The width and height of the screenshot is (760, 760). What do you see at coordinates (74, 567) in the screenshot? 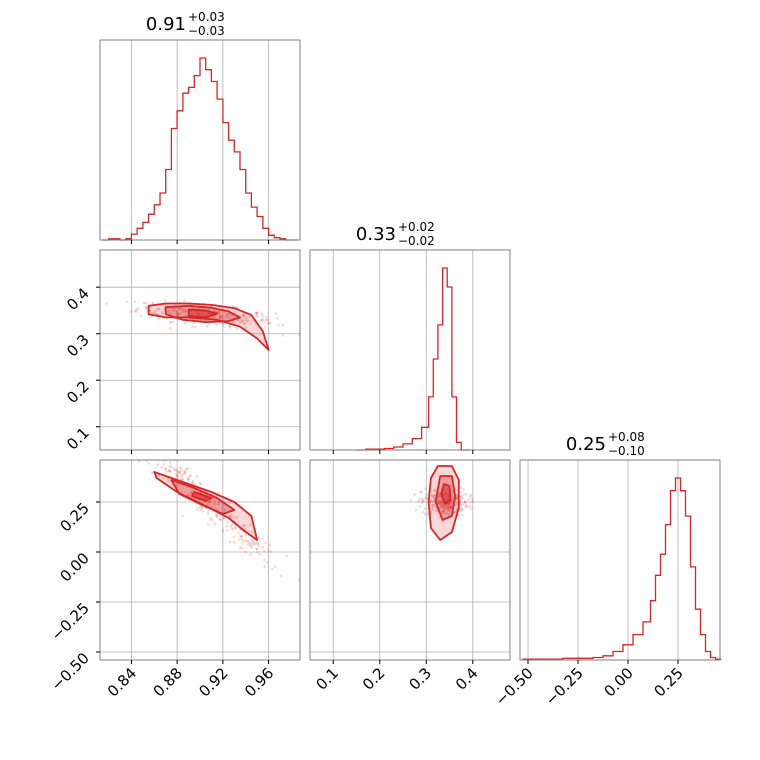
I see `y-tick-label-p3: 0.00` at bounding box center [74, 567].